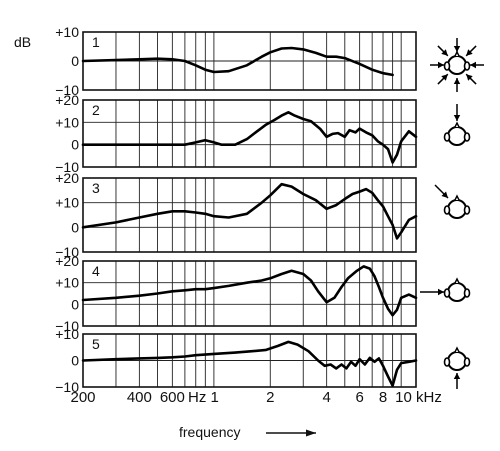 This screenshot has width=500, height=451. I want to click on x-tick-label: 4, so click(326, 397).